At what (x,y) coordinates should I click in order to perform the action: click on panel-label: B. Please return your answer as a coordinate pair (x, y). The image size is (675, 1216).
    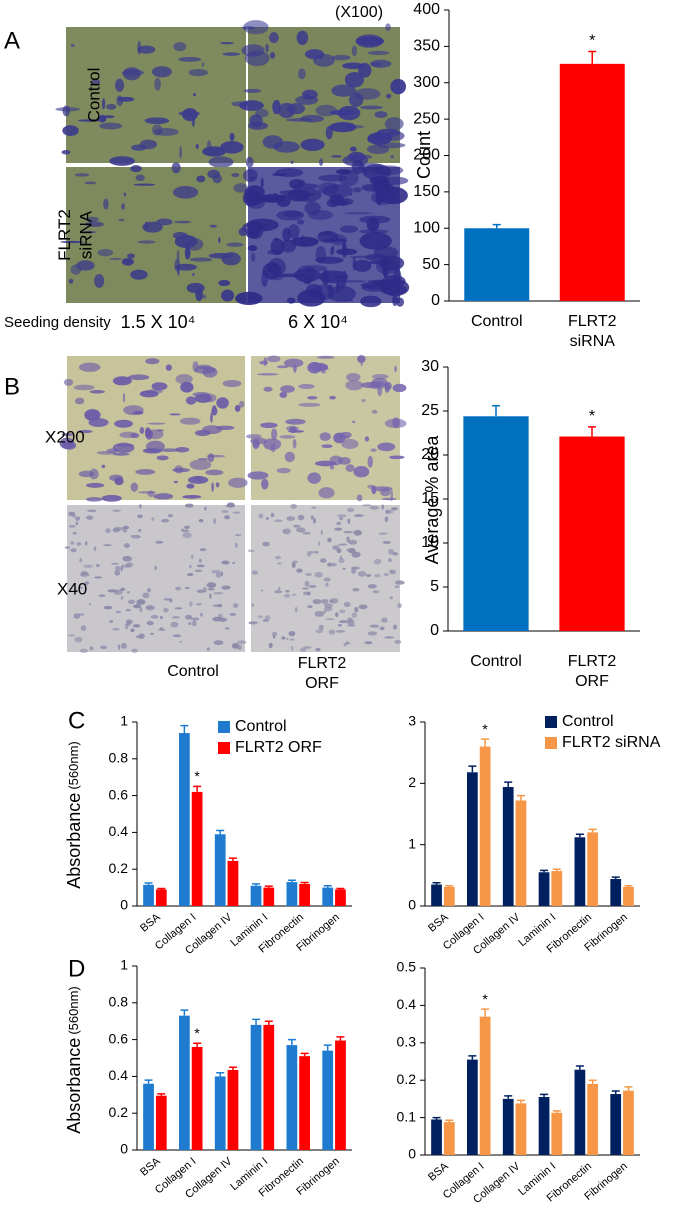
    Looking at the image, I should click on (12, 386).